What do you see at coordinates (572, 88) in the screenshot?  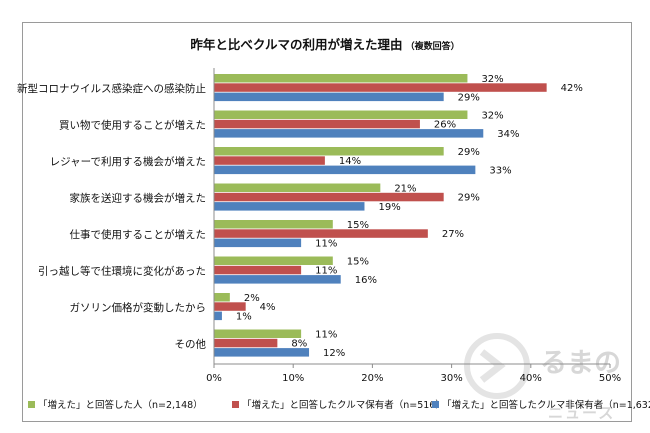 I see `data-label: 42%` at bounding box center [572, 88].